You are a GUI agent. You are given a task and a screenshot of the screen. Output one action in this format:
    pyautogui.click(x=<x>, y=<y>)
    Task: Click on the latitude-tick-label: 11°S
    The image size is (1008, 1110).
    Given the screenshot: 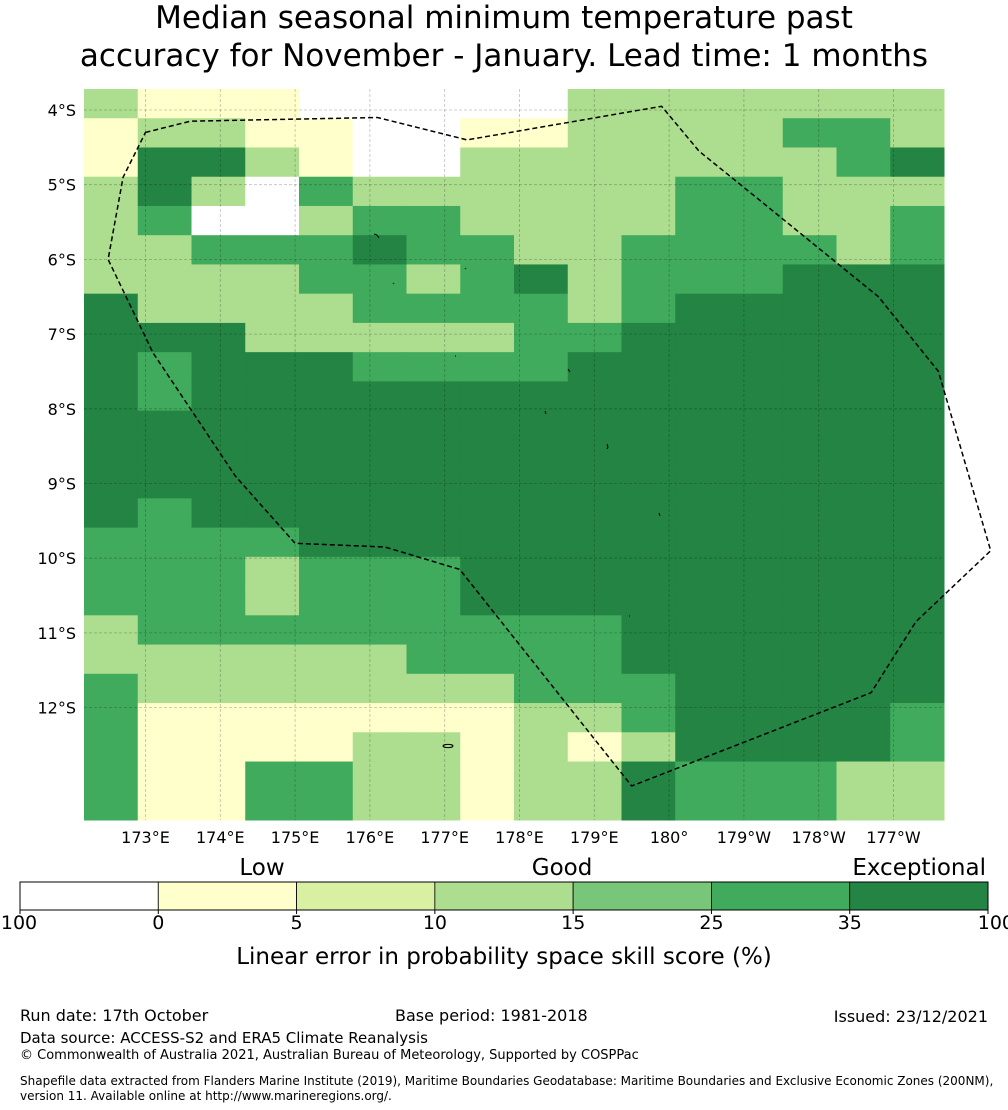 What is the action you would take?
    pyautogui.click(x=56, y=633)
    